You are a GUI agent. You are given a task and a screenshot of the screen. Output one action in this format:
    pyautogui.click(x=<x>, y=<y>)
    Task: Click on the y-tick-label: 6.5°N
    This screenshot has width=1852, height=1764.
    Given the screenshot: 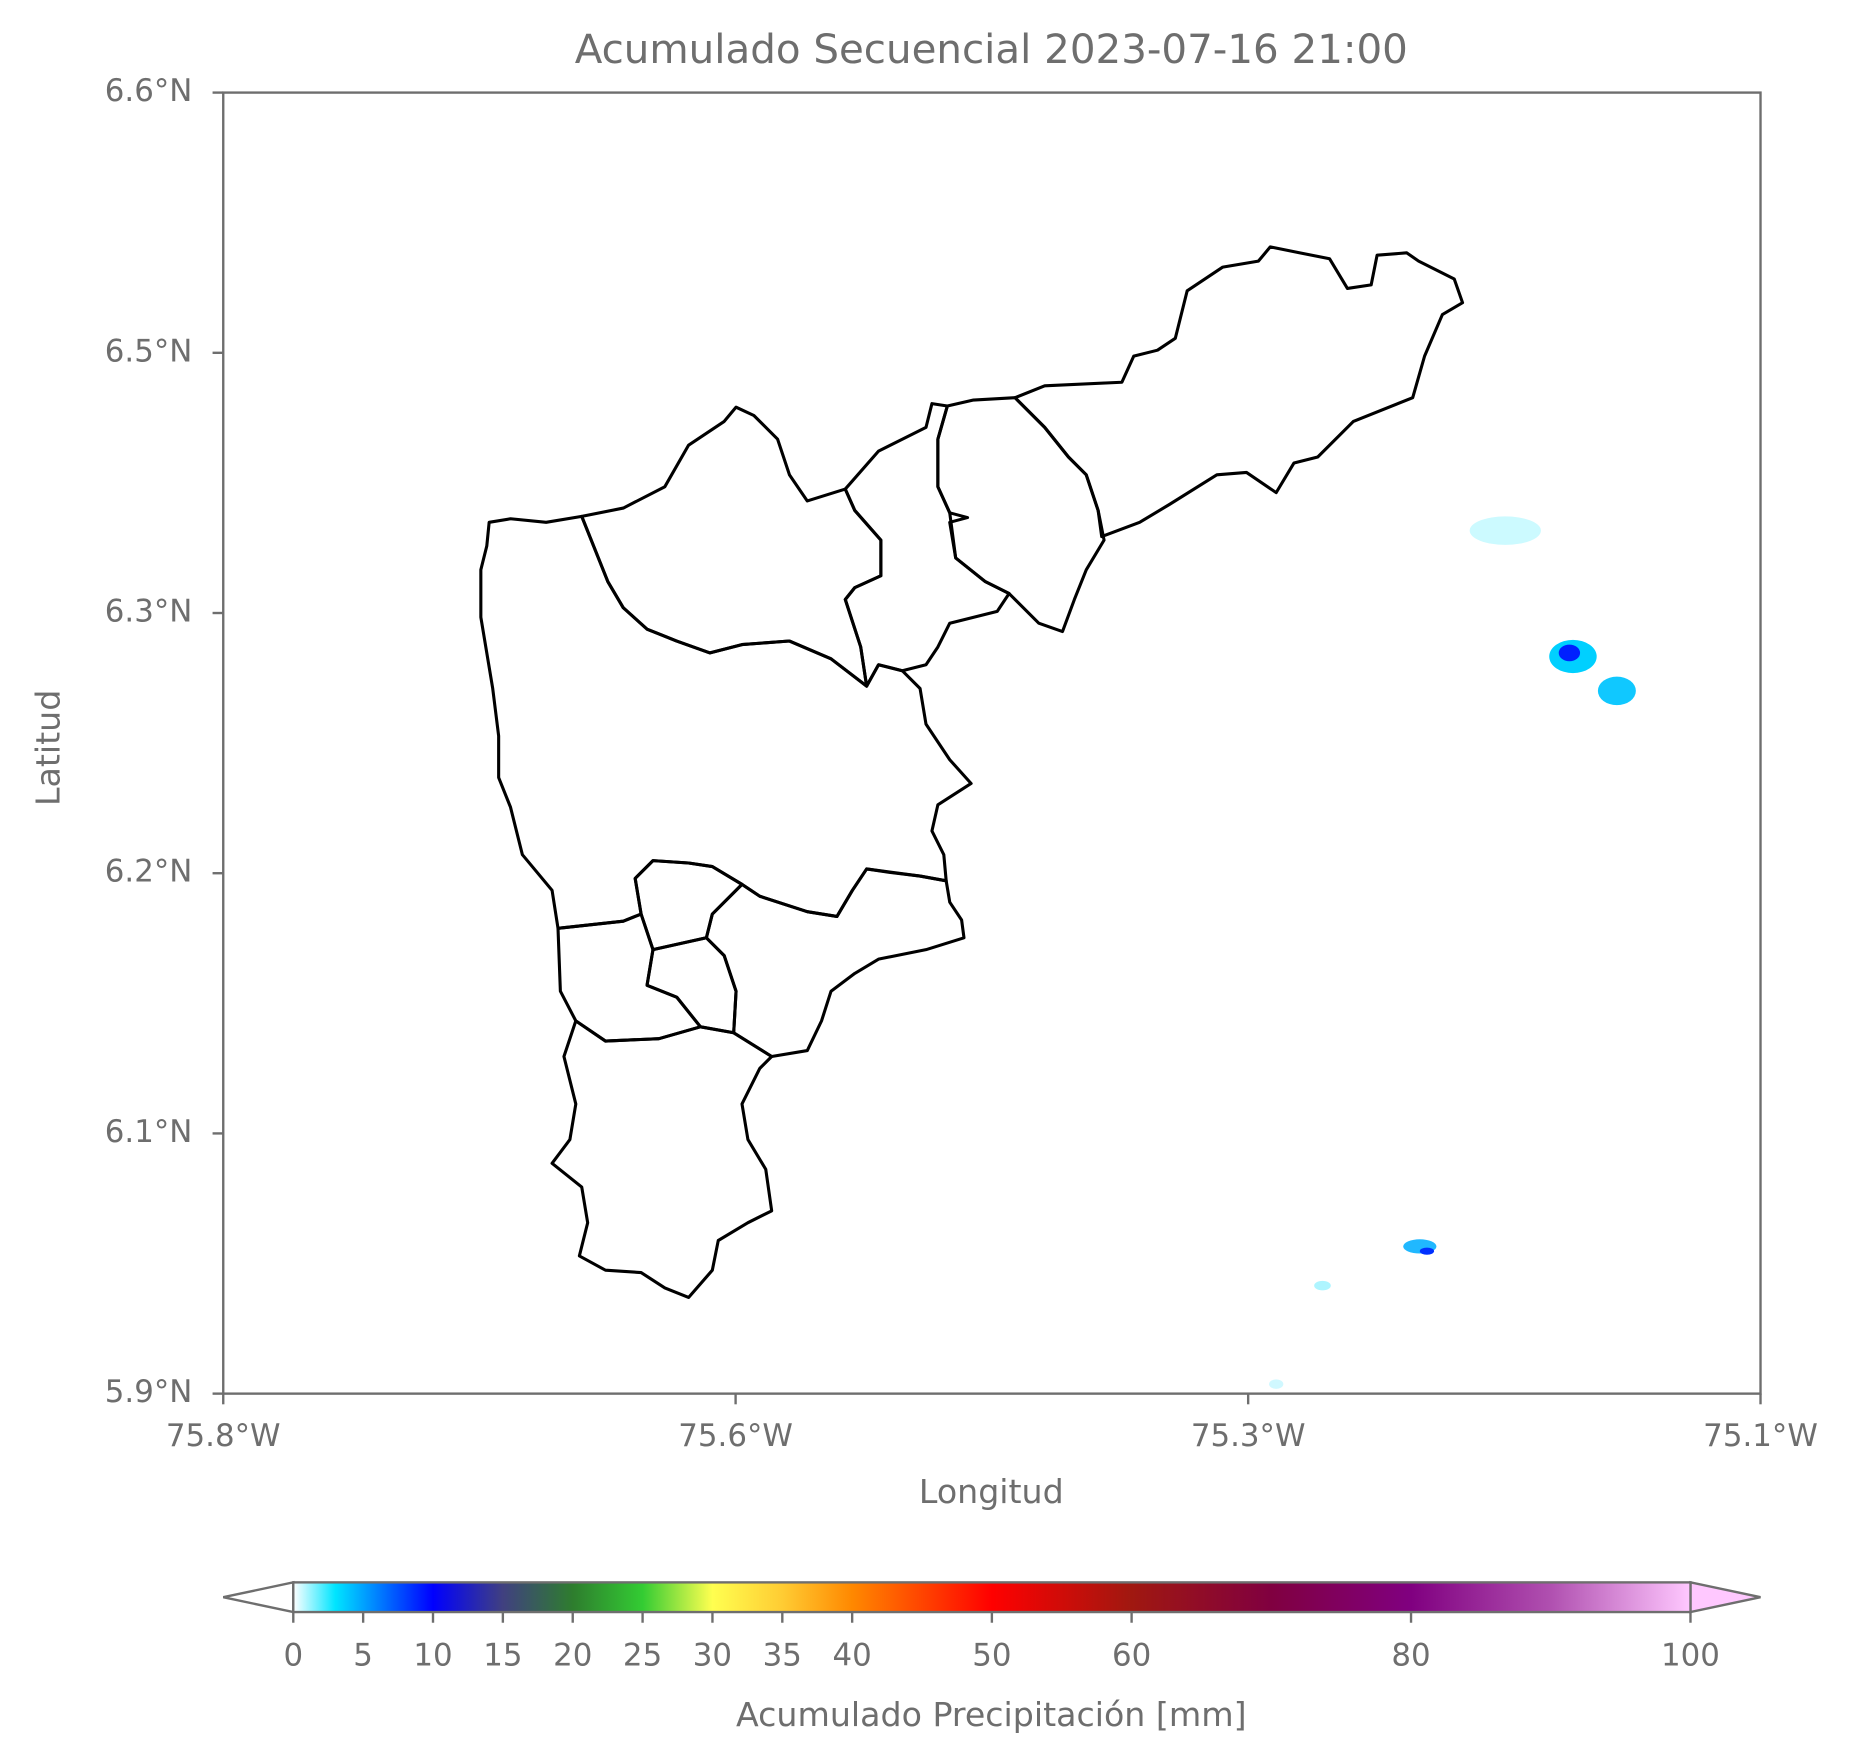 What is the action you would take?
    pyautogui.click(x=149, y=351)
    